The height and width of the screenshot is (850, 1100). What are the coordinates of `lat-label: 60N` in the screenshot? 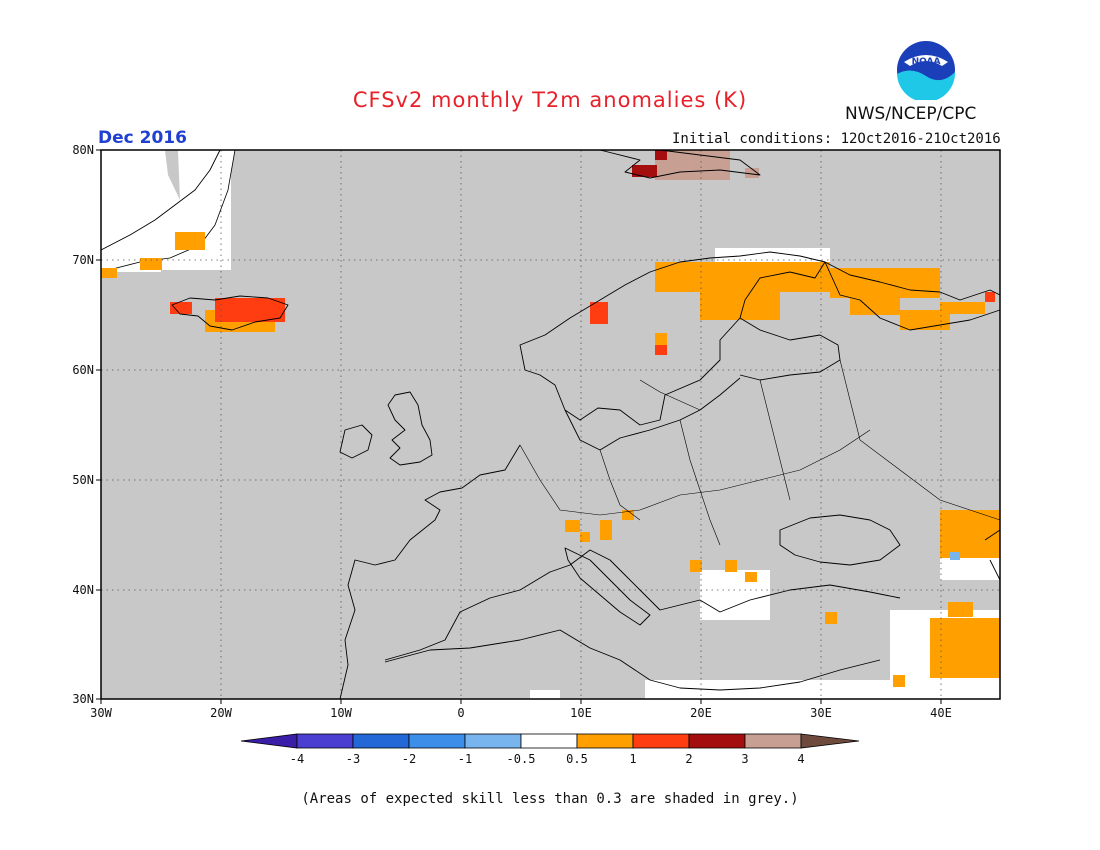 It's located at (83, 370).